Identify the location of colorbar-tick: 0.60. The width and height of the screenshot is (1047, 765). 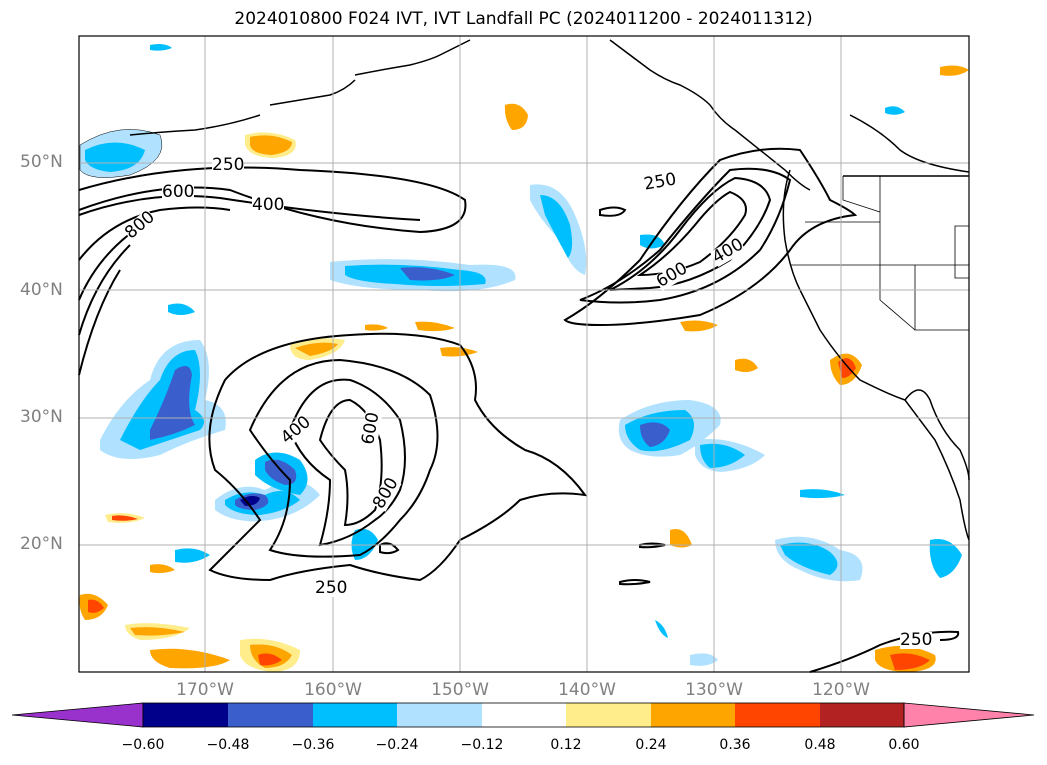
(904, 745).